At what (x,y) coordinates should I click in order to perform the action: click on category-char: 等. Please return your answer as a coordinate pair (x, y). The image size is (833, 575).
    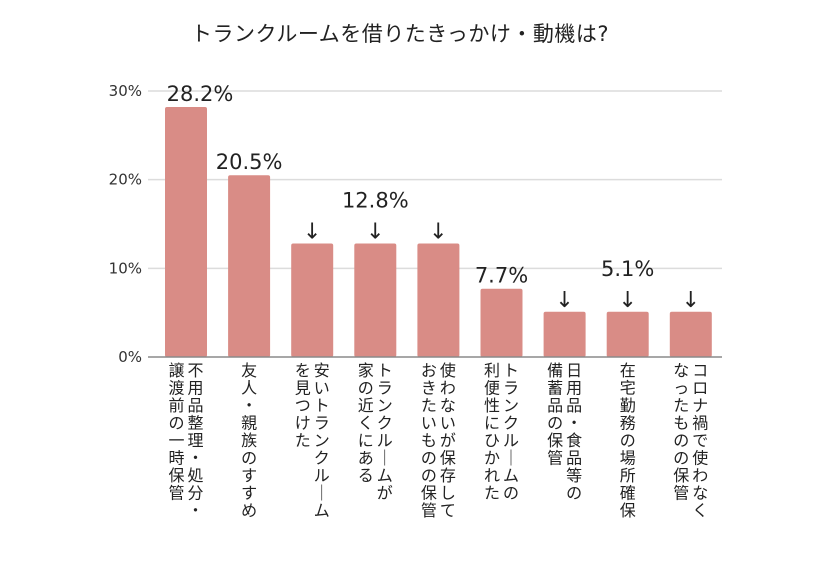
    Looking at the image, I should click on (574, 475).